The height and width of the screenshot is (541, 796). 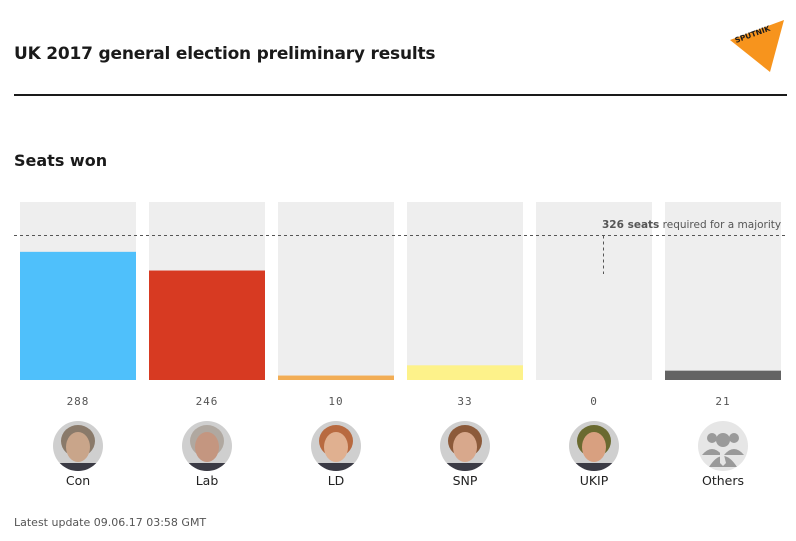 I want to click on bar-snp, so click(x=465, y=372).